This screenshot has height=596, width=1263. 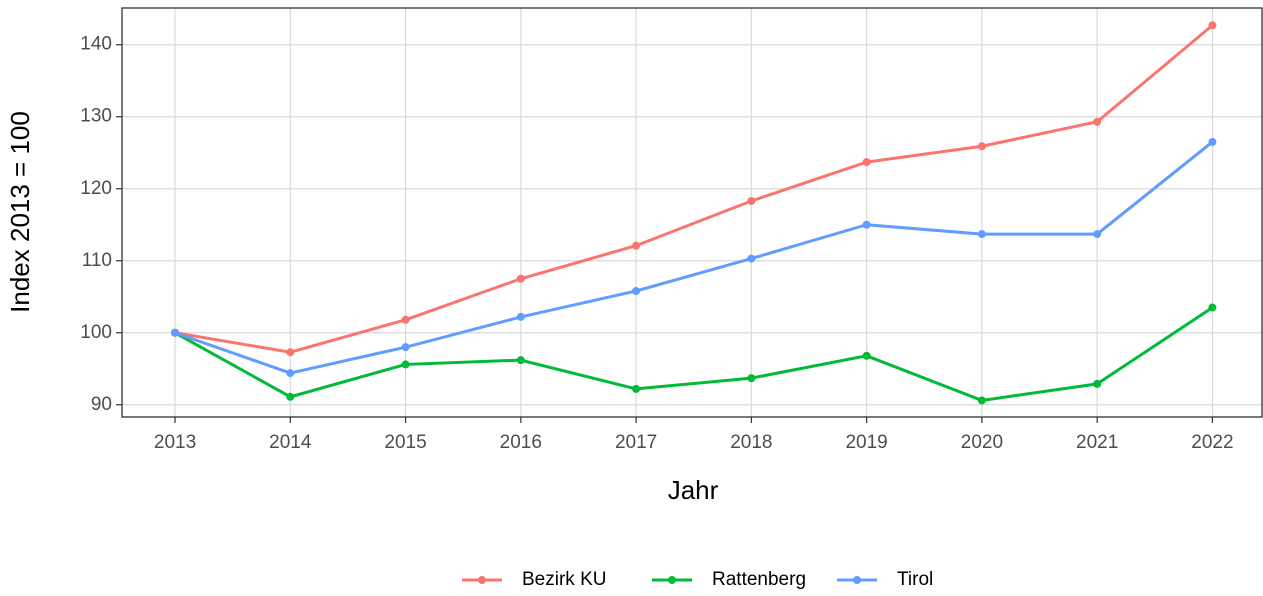 I want to click on x-tick-label: 2021, so click(x=1097, y=442).